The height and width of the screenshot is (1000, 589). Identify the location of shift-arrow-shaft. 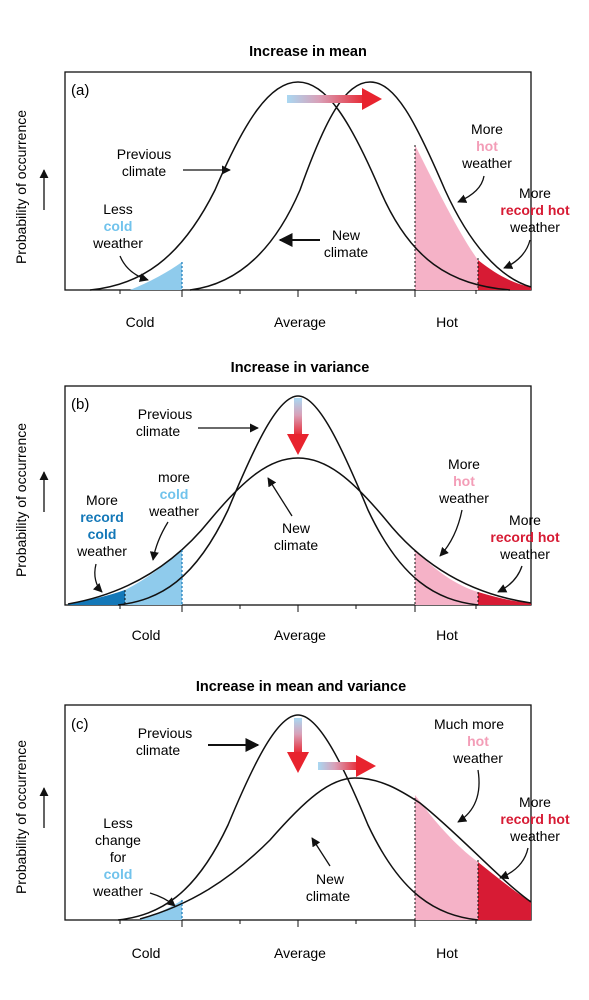
(327, 99).